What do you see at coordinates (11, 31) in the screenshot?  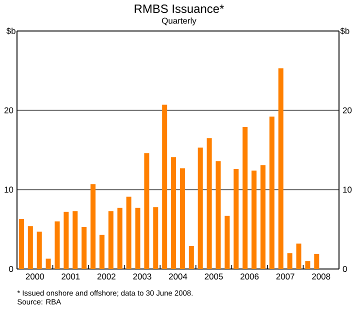 I see `y-axis-title: $b` at bounding box center [11, 31].